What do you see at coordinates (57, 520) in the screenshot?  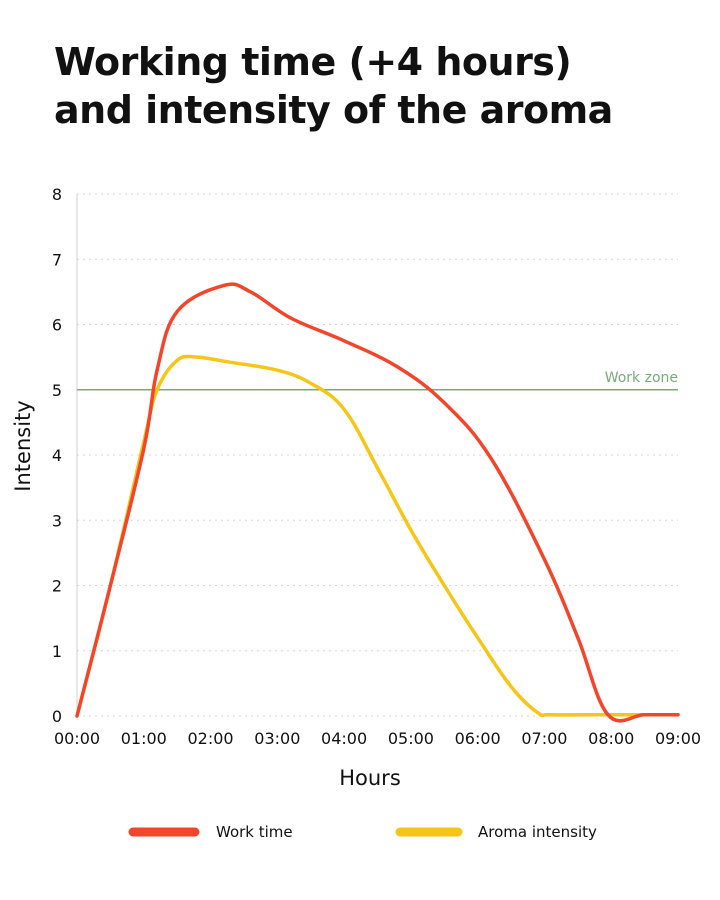 I see `y-tick-label: 3` at bounding box center [57, 520].